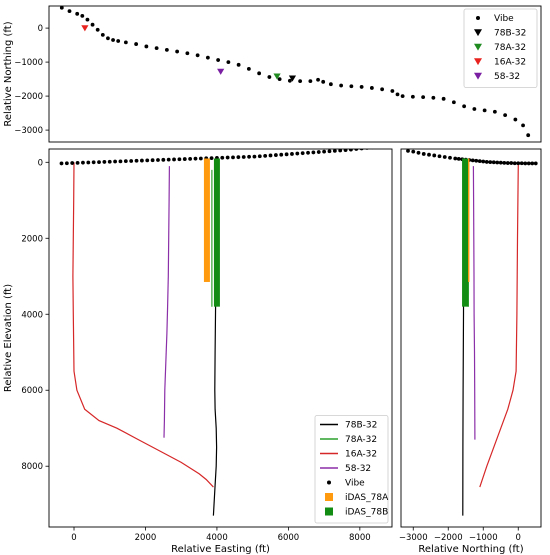  Describe the element at coordinates (351, 469) in the screenshot. I see `legend-frame` at that location.